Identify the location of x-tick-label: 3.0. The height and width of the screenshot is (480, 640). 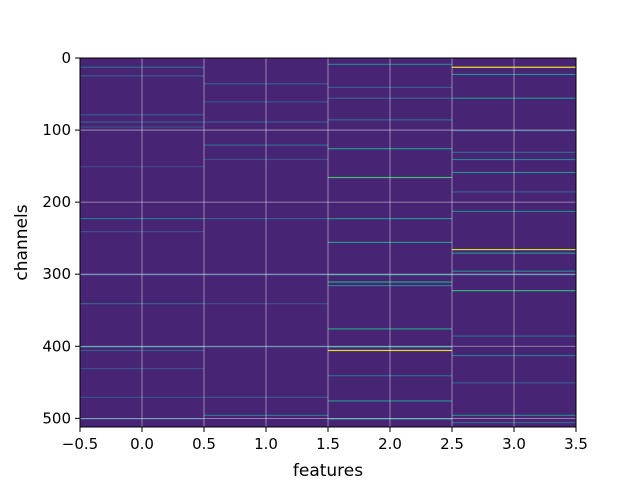
(514, 444).